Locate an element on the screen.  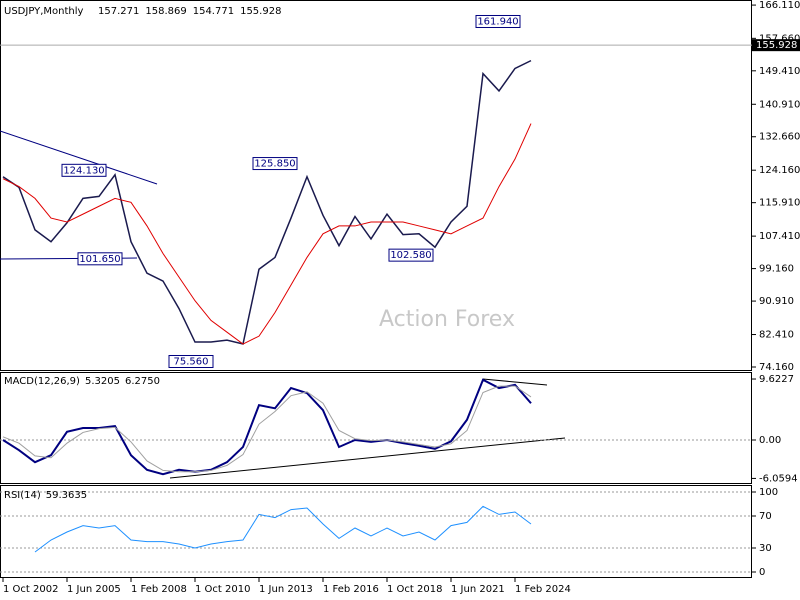
indicator-value: 5.3205 is located at coordinates (102, 381).